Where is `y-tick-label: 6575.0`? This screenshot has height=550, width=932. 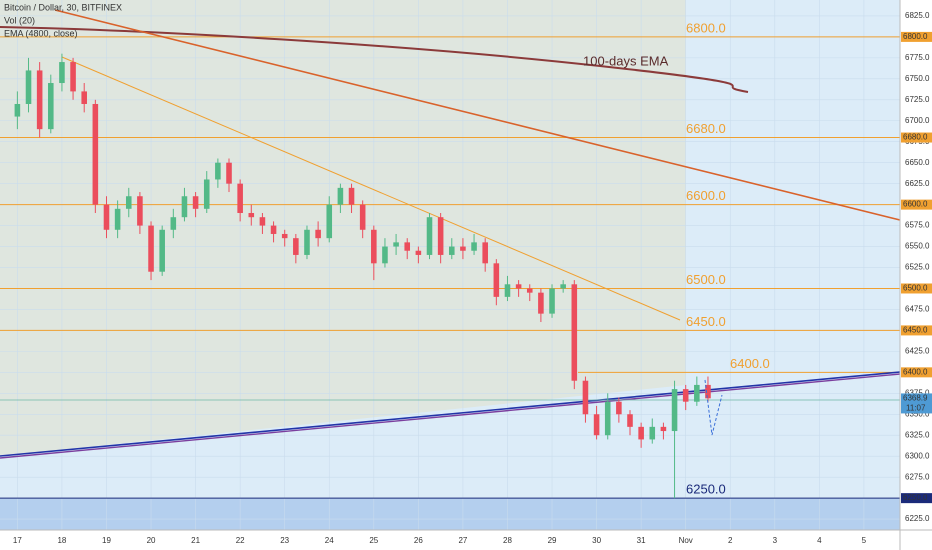
y-tick-label: 6575.0 is located at coordinates (917, 225).